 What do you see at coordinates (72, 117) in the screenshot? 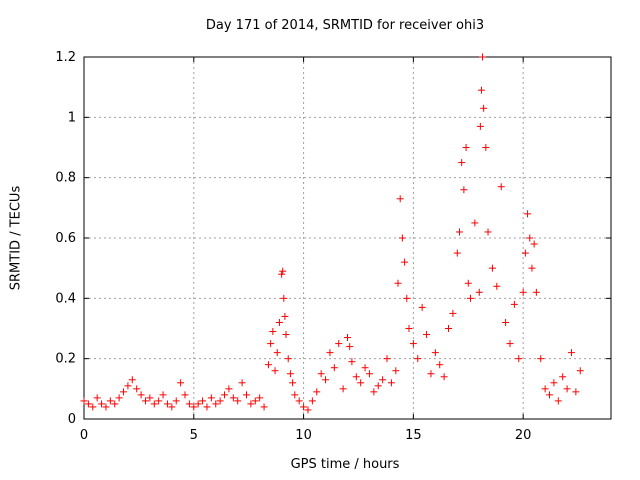
I see `y-tick-label: 1` at bounding box center [72, 117].